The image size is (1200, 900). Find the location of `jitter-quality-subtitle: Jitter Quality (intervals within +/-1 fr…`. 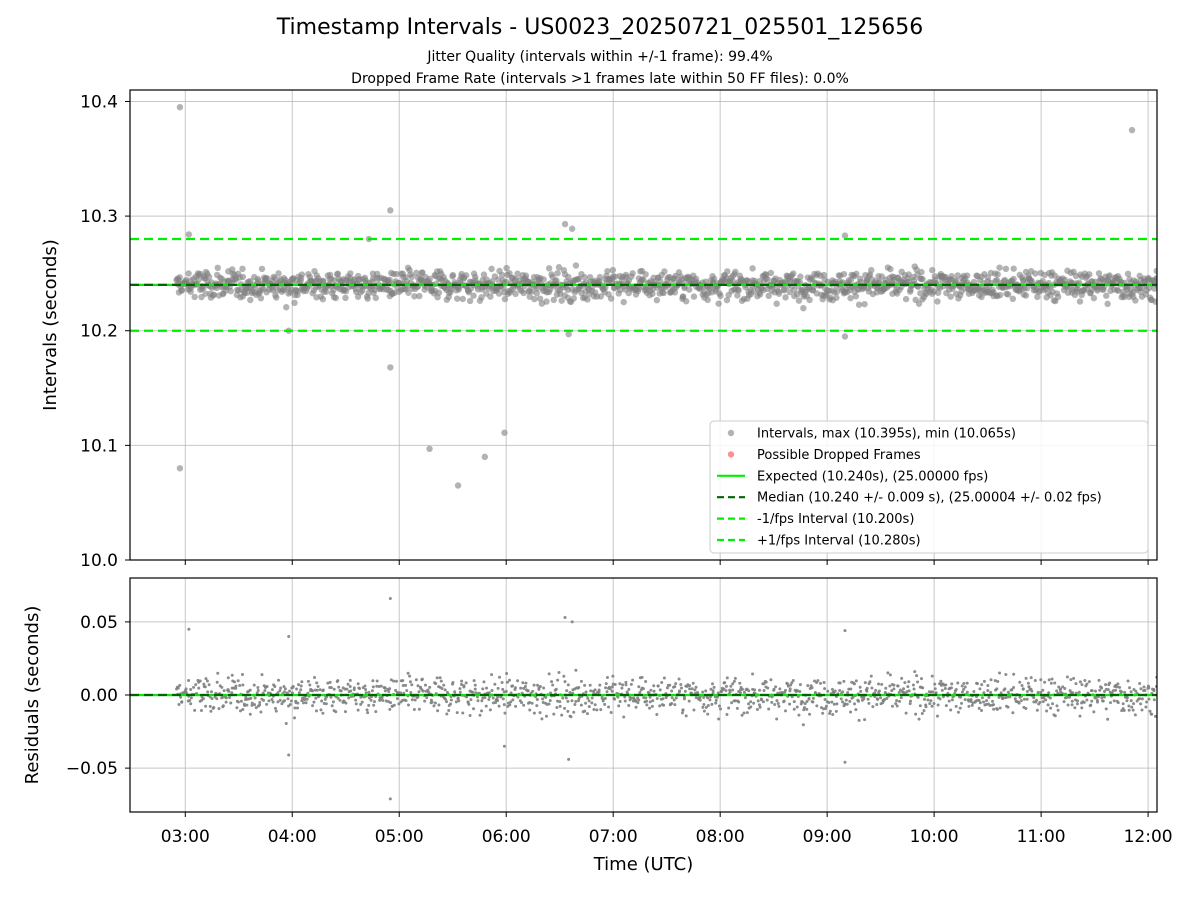

jitter-quality-subtitle: Jitter Quality (intervals within +/-1 fr… is located at coordinates (600, 57).